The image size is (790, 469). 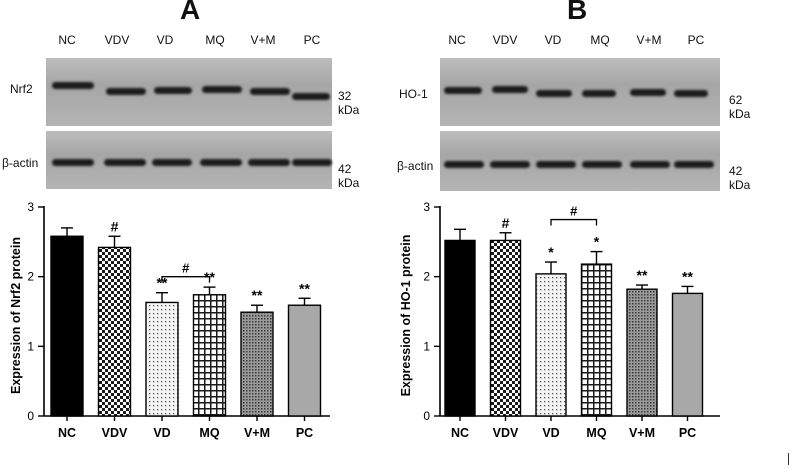 What do you see at coordinates (577, 12) in the screenshot?
I see `panel-letter-b: B` at bounding box center [577, 12].